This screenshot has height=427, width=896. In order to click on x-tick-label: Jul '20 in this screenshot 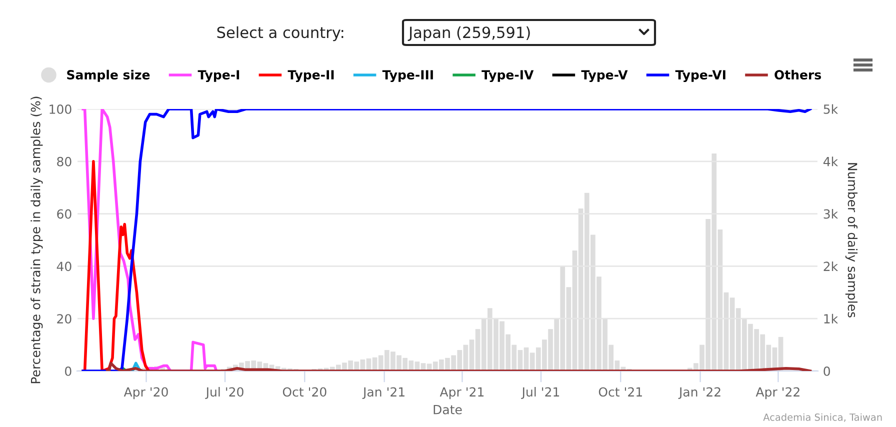, I will do `click(224, 392)`.